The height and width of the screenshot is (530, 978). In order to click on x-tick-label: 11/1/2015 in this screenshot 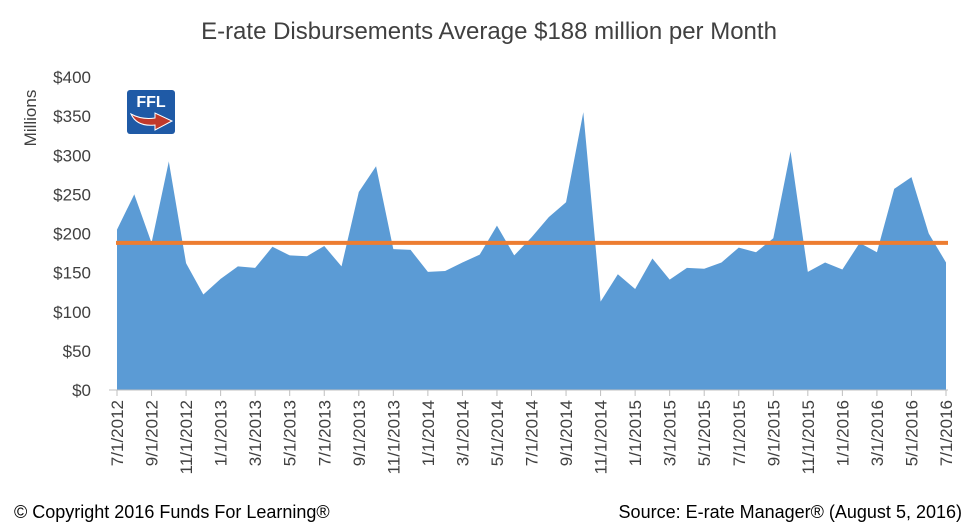, I will do `click(808, 437)`.